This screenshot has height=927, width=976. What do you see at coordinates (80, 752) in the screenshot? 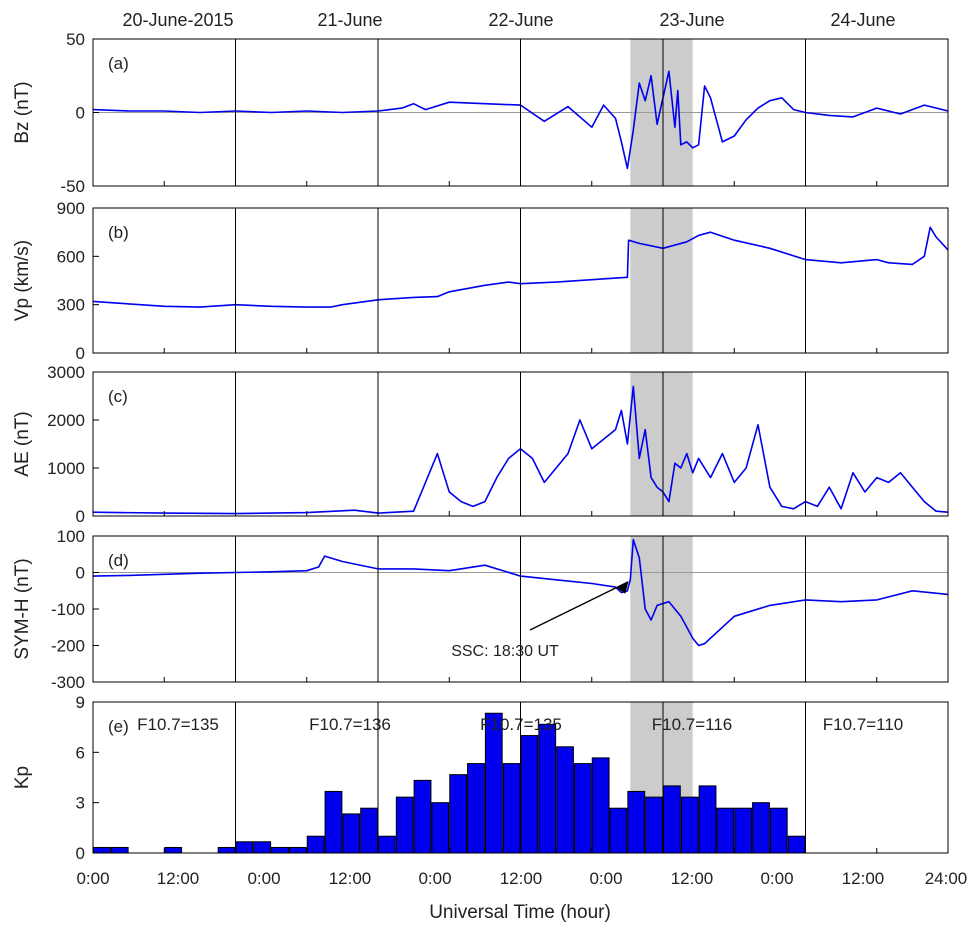
I see `y-tick-label: 6` at bounding box center [80, 752].